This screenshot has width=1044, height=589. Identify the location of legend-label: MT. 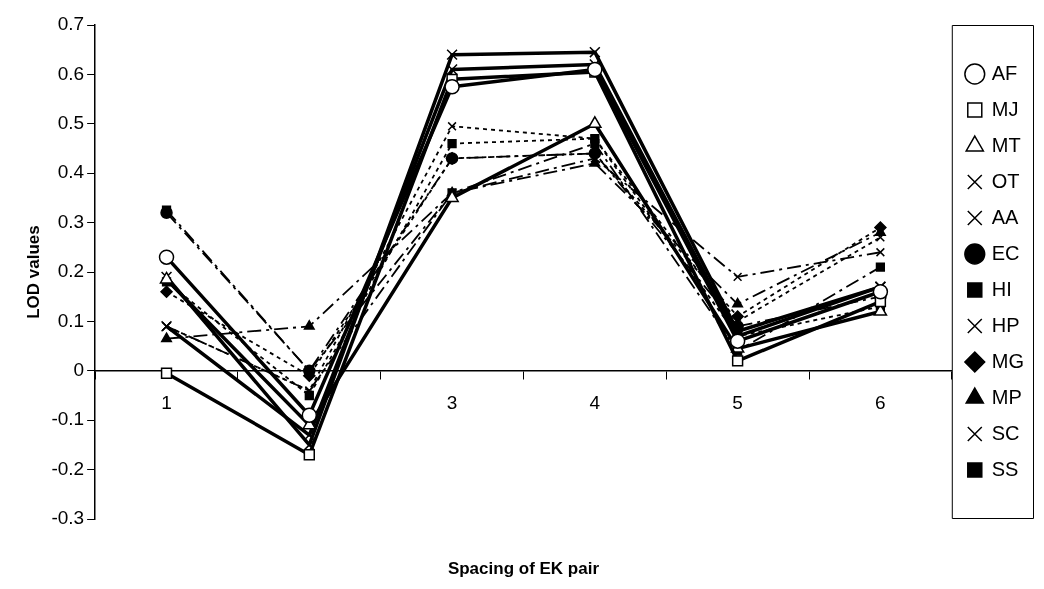
(1006, 144).